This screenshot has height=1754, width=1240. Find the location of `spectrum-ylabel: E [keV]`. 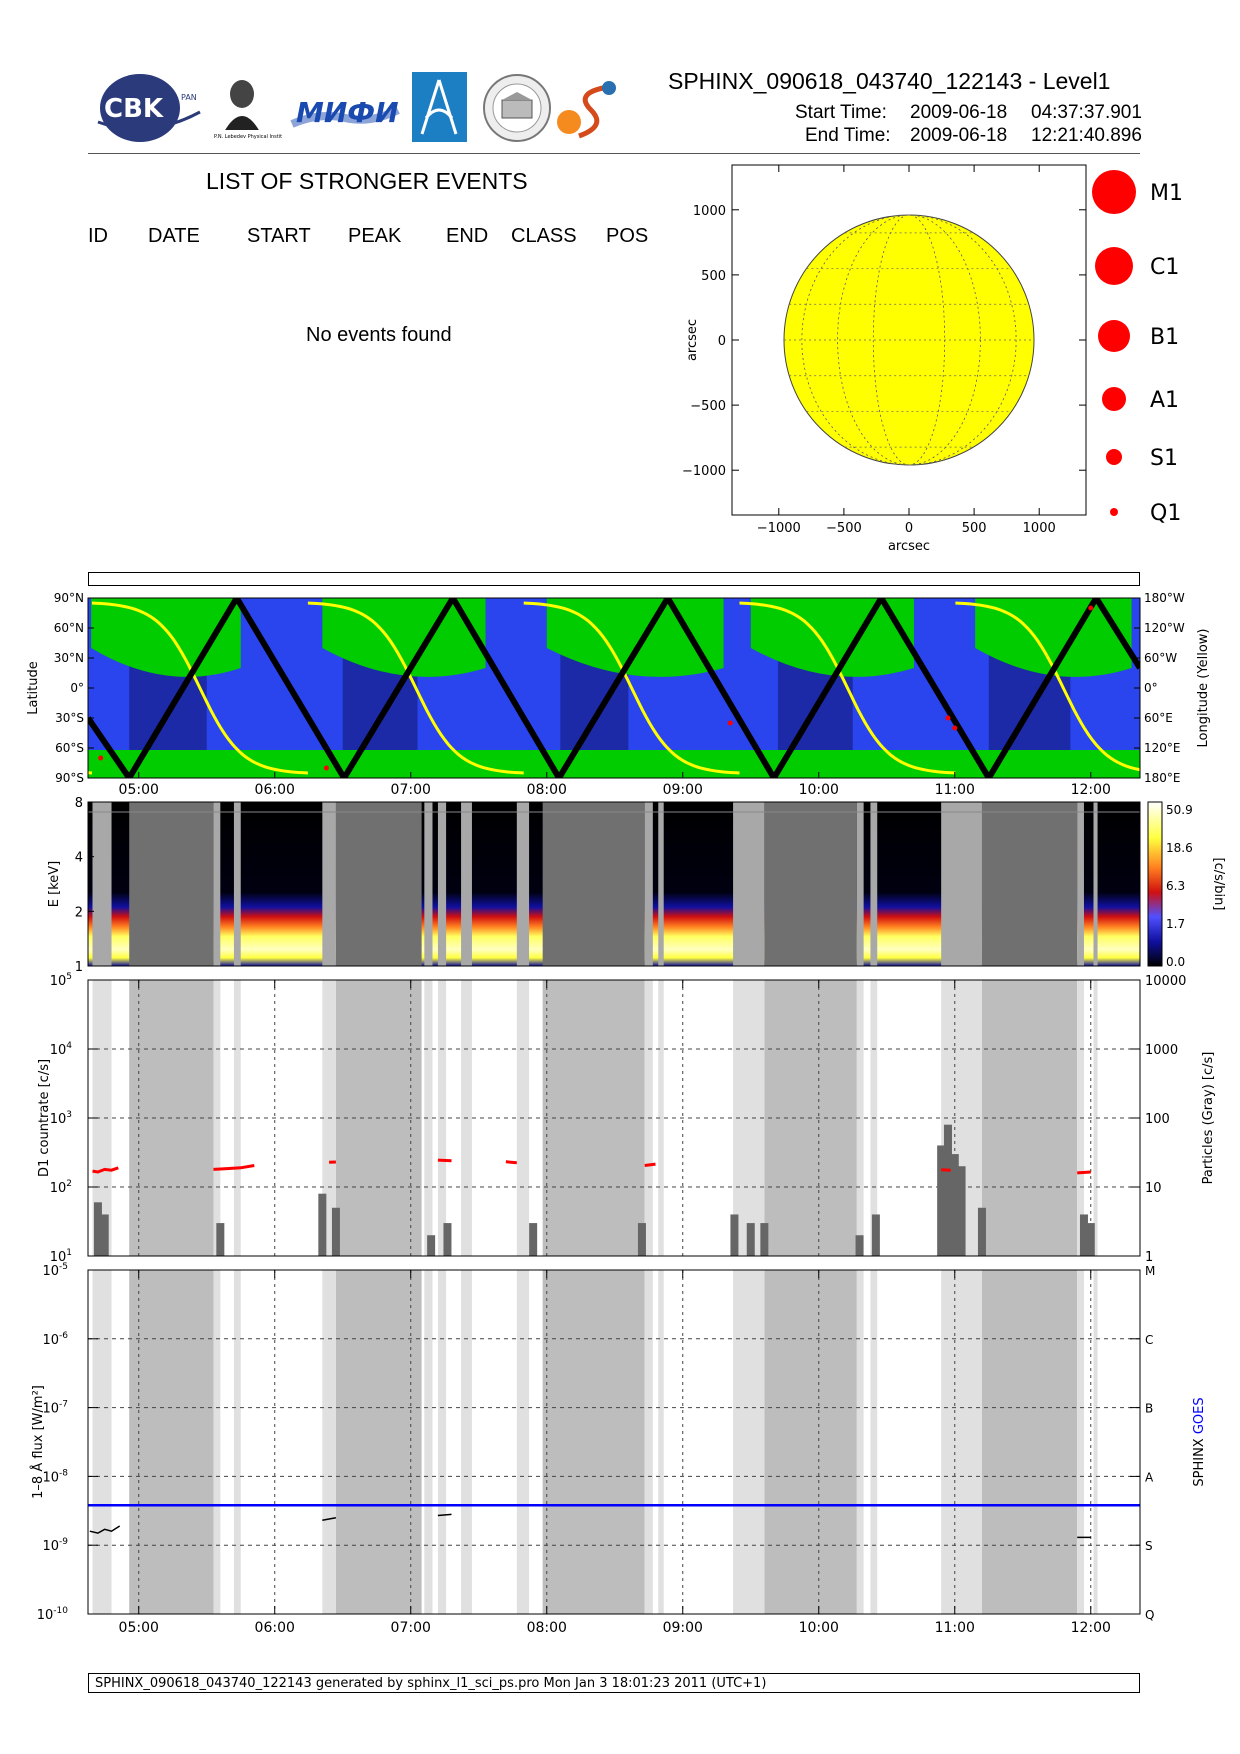

spectrum-ylabel: E [keV] is located at coordinates (54, 884).